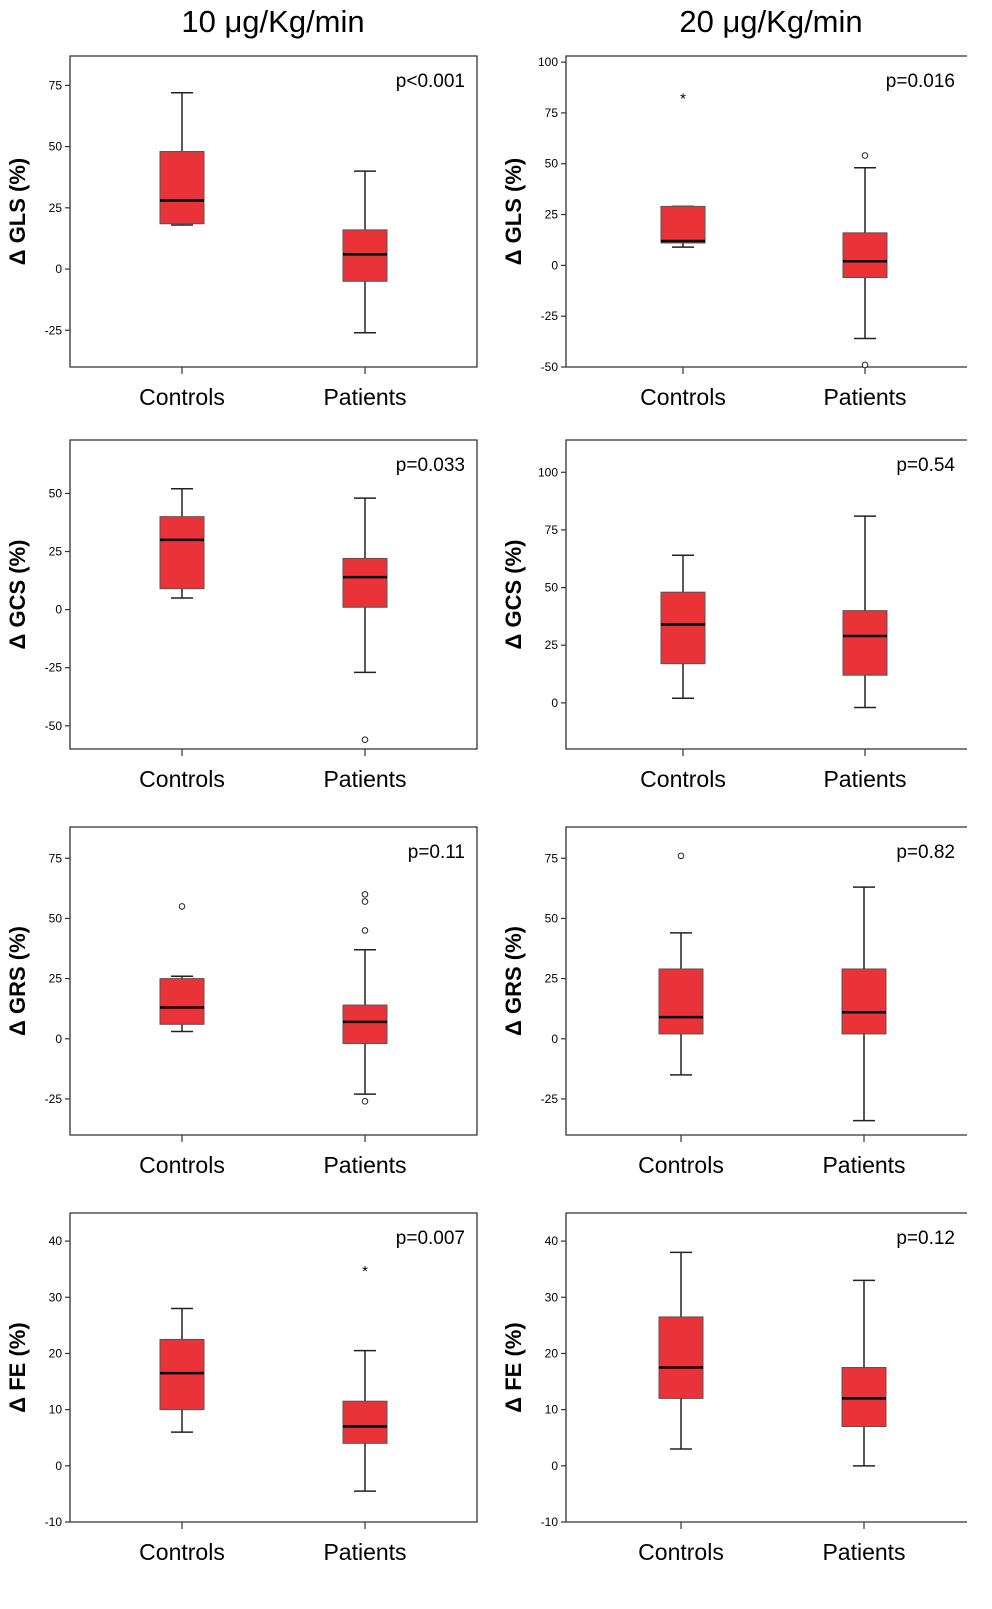  Describe the element at coordinates (925, 1238) in the screenshot. I see `p-value-annotation: p=0.12` at that location.